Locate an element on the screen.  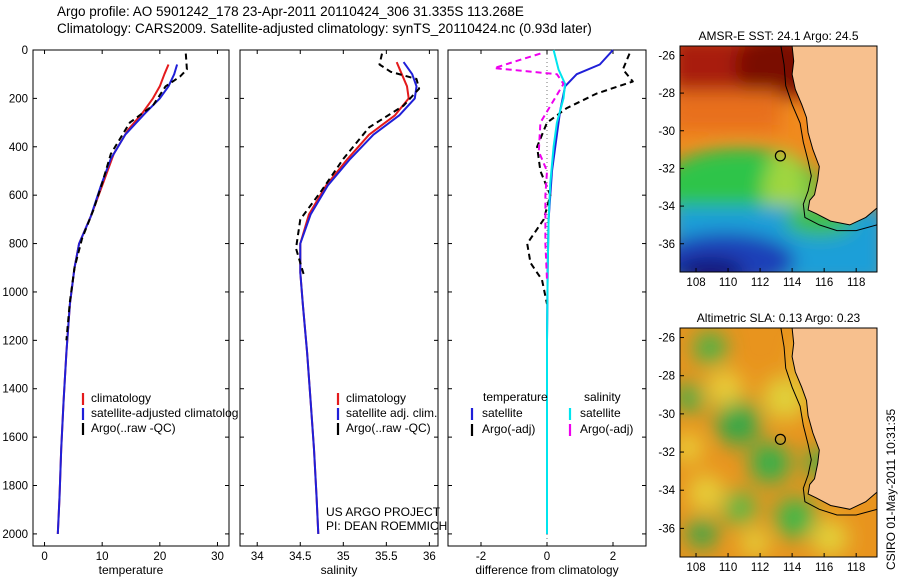
x-tick-label: 10 is located at coordinates (102, 557).